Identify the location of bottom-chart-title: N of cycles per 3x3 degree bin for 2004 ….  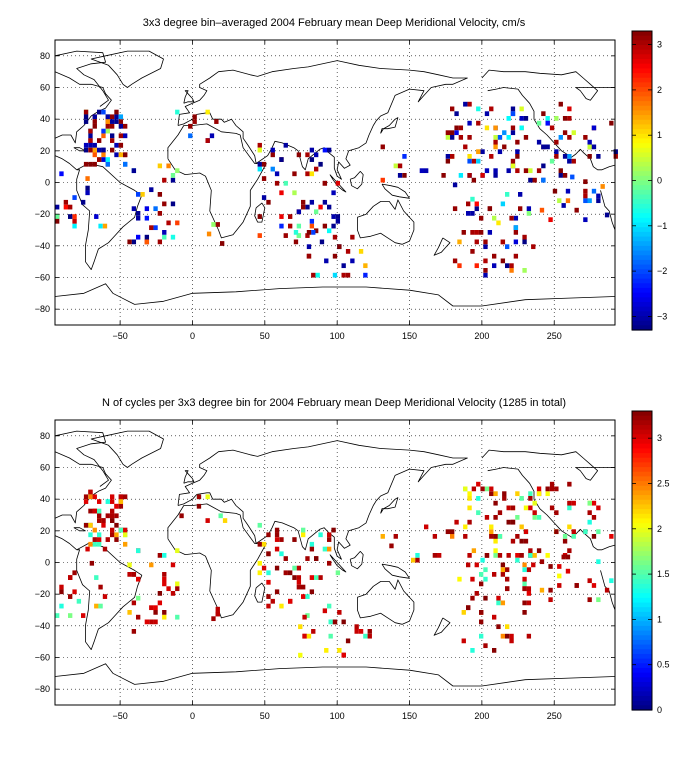
(334, 403).